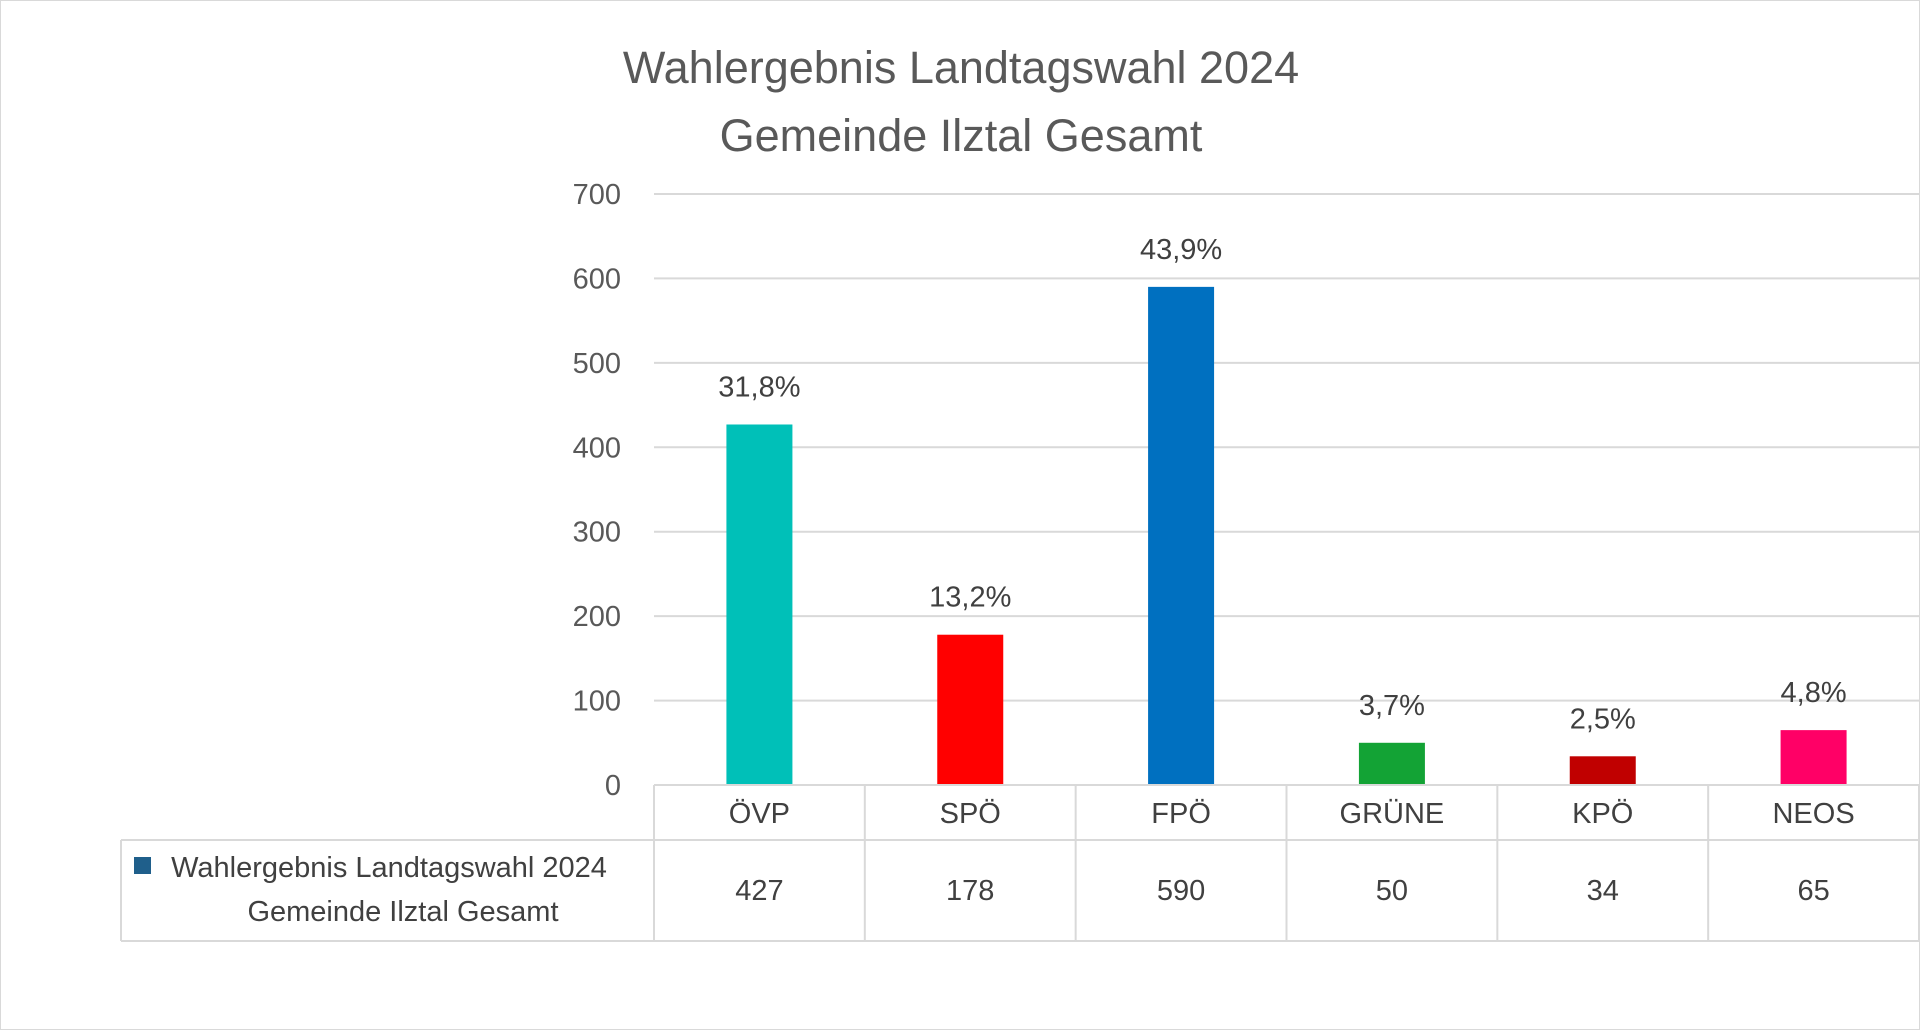  I want to click on data-label: 3,7%, so click(1392, 706).